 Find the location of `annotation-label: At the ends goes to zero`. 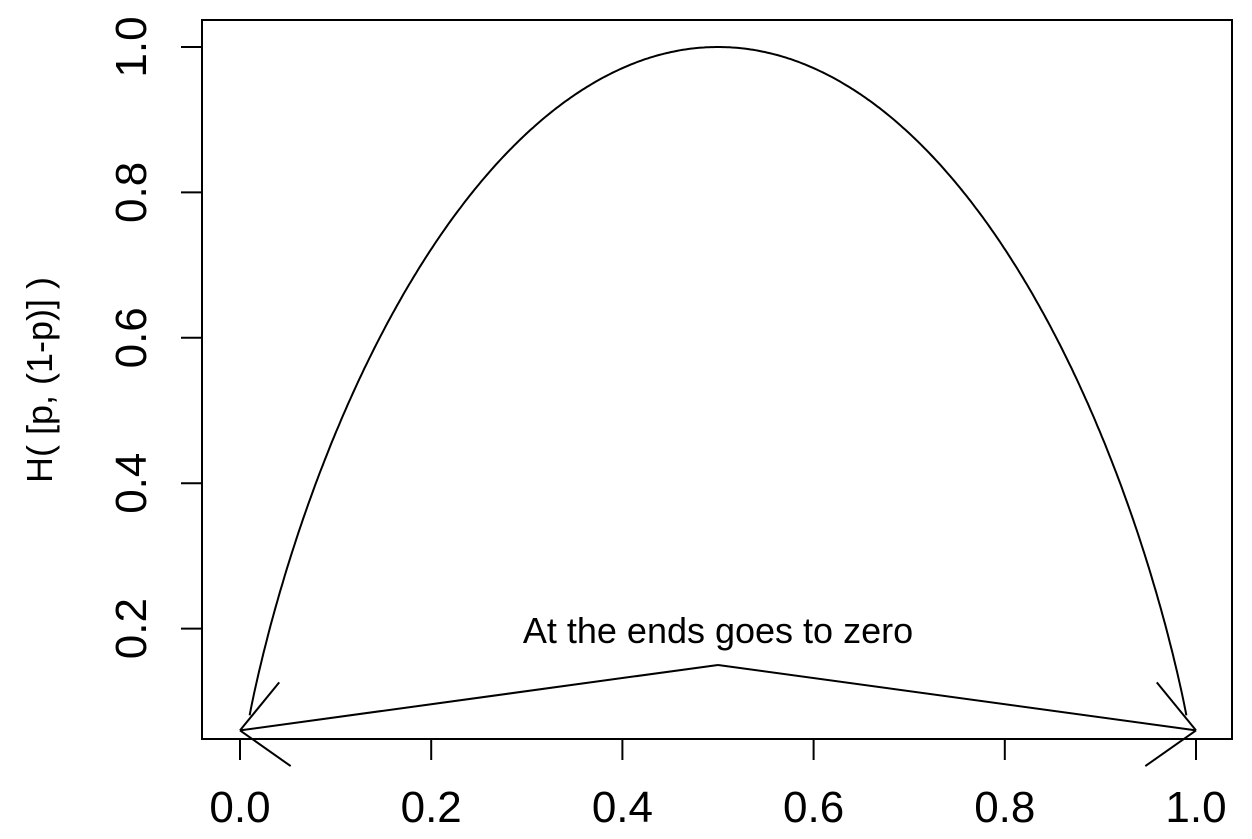

annotation-label: At the ends goes to zero is located at coordinates (718, 630).